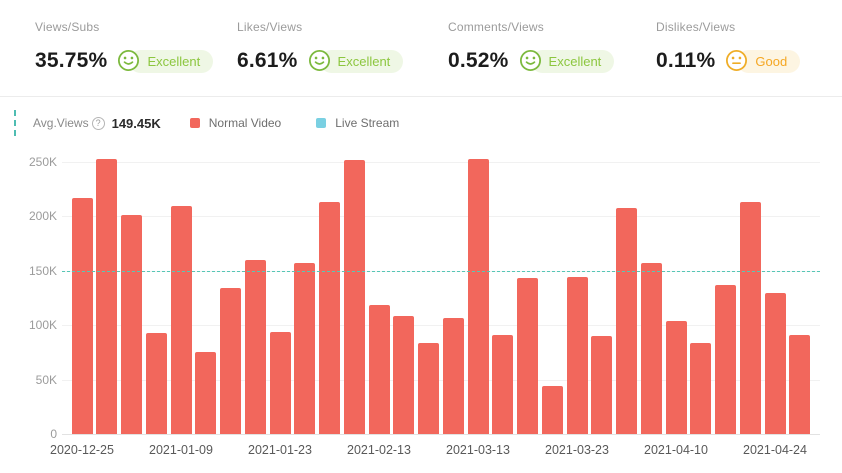 Image resolution: width=842 pixels, height=473 pixels. I want to click on y-axis-tick-label: 100K, so click(42, 325).